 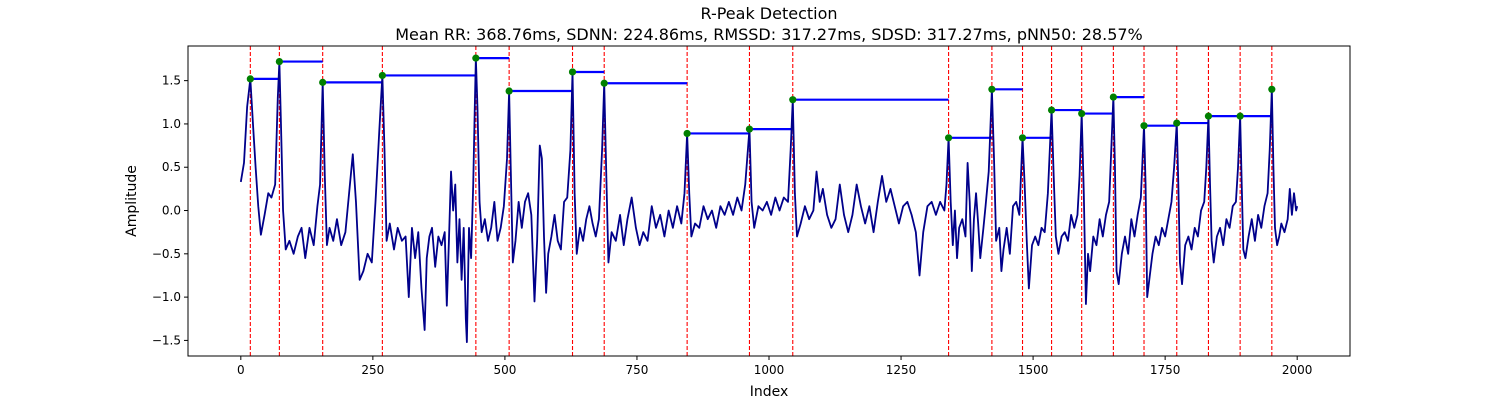 What do you see at coordinates (769, 370) in the screenshot?
I see `x-tick-label: 1000` at bounding box center [769, 370].